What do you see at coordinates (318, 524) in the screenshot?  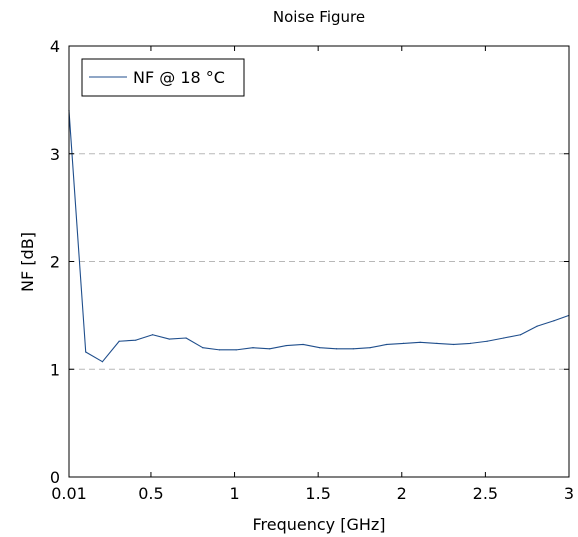 I see `x-axis-label: Frequency [GHz]` at bounding box center [318, 524].